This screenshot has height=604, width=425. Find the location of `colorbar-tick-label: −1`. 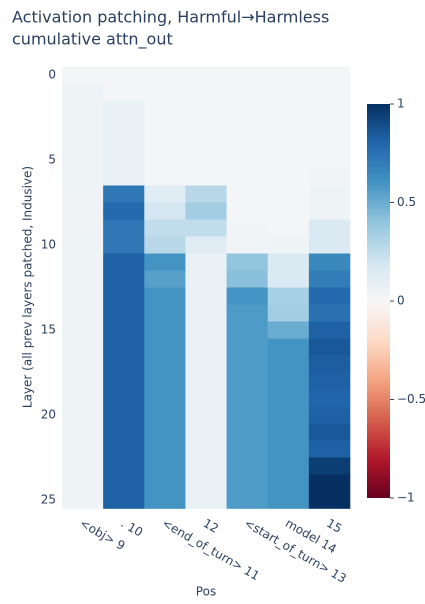

colorbar-tick-label: −1 is located at coordinates (406, 498).